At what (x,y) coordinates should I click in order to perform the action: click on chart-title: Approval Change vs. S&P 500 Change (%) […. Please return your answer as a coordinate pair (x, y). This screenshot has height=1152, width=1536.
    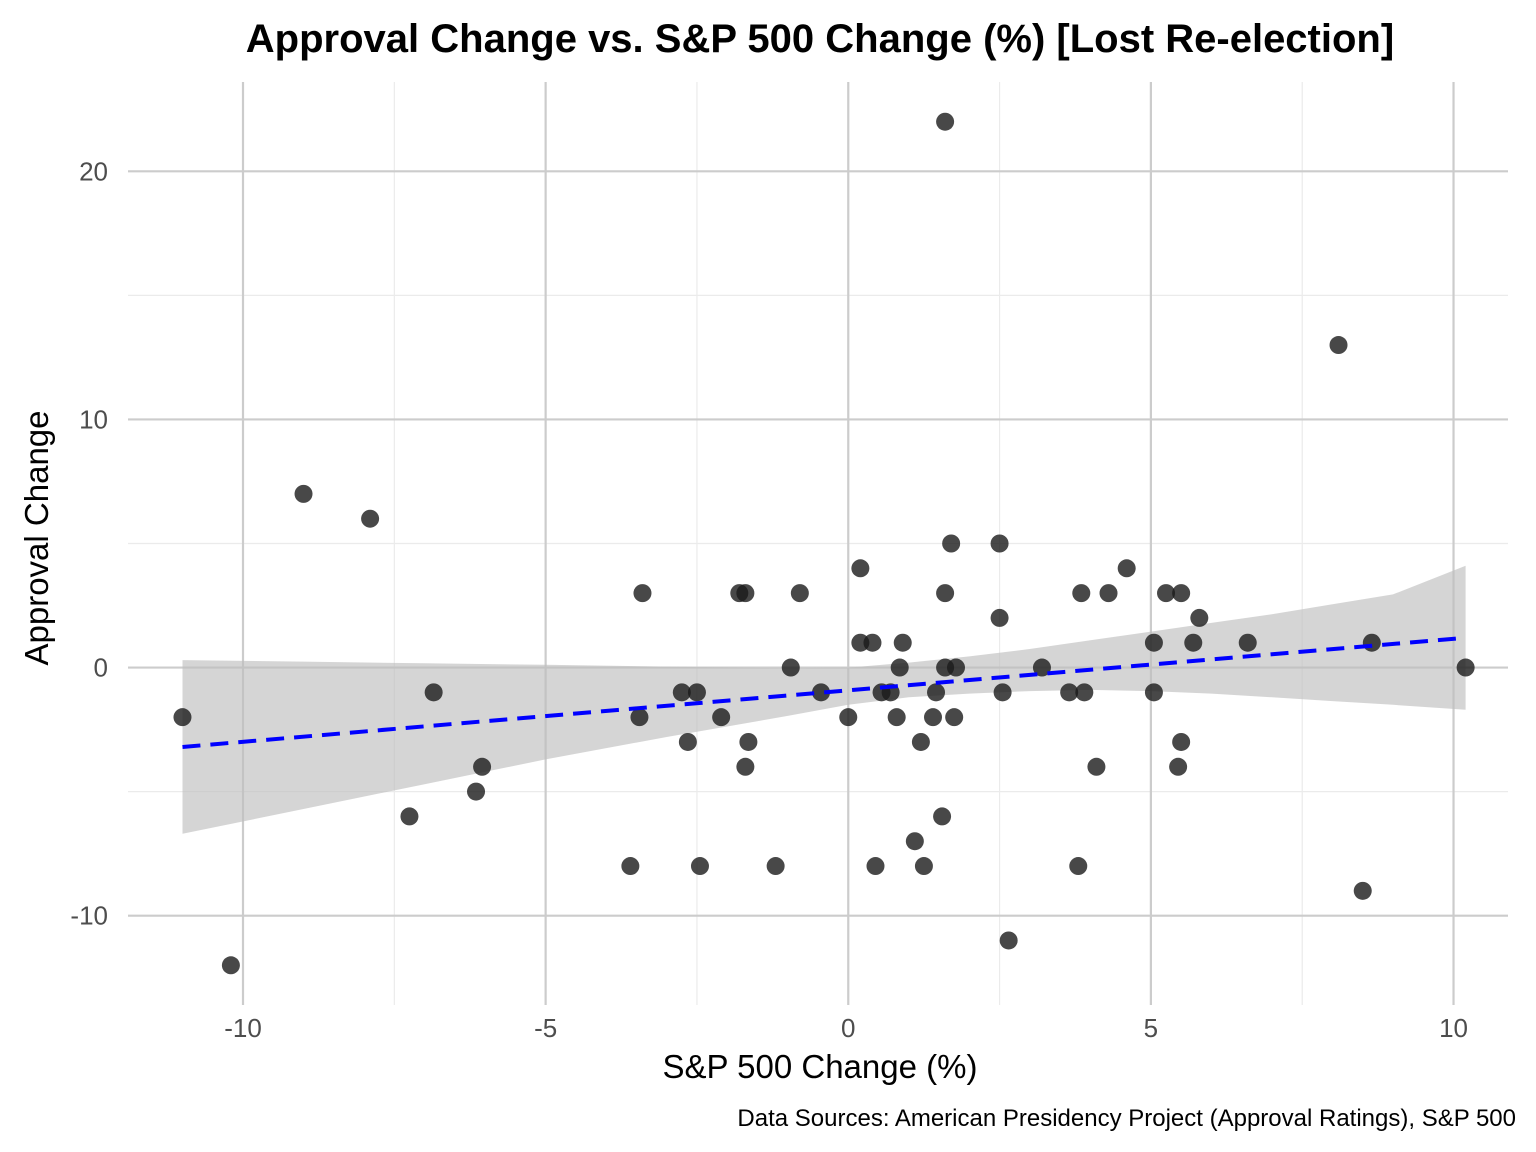
    Looking at the image, I should click on (820, 39).